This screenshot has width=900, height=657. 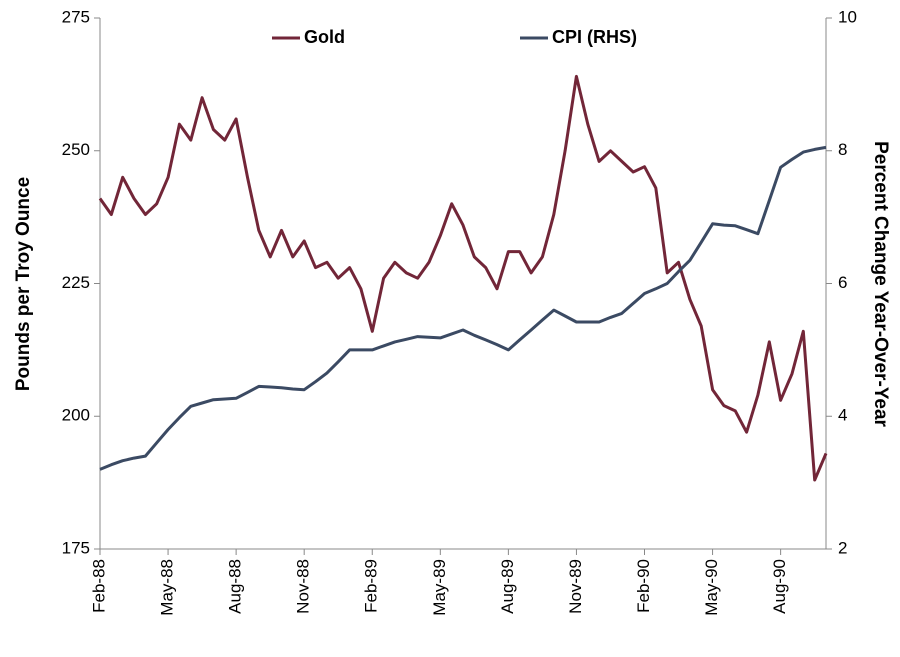 What do you see at coordinates (371, 586) in the screenshot?
I see `x-tick-label: Feb-89` at bounding box center [371, 586].